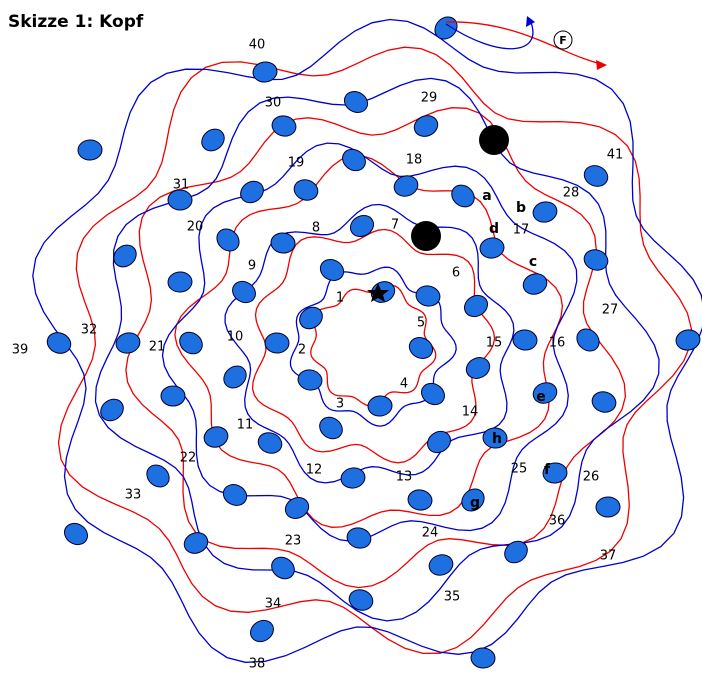 This screenshot has height=693, width=702. What do you see at coordinates (486, 196) in the screenshot?
I see `knot-letter: a` at bounding box center [486, 196].